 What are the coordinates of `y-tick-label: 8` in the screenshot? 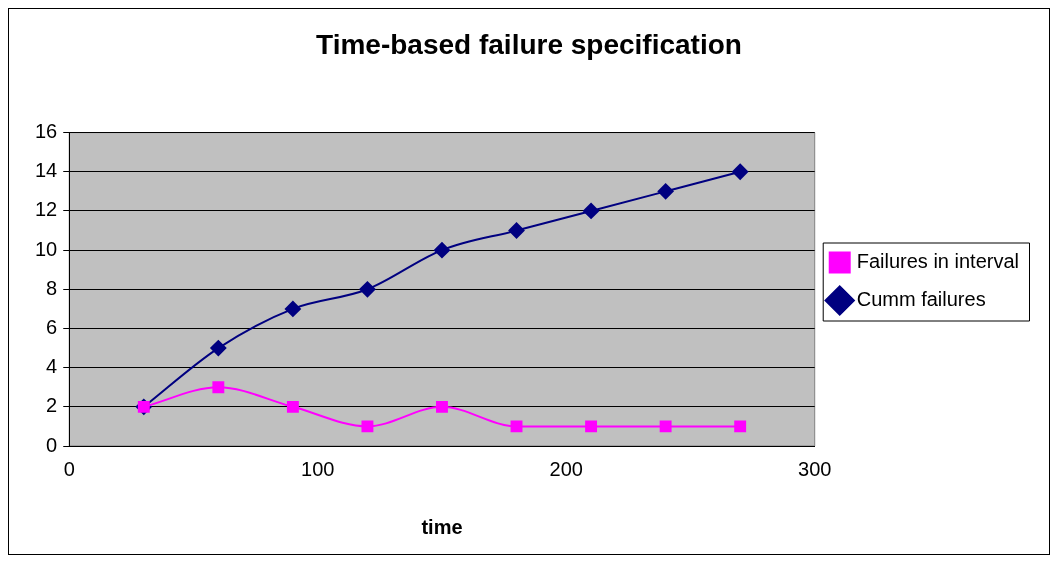 It's located at (52, 287).